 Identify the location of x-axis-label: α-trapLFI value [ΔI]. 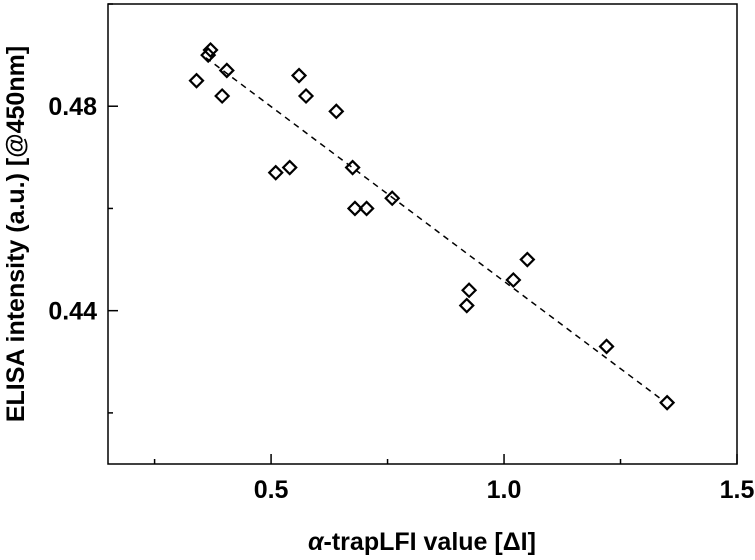
(422, 542).